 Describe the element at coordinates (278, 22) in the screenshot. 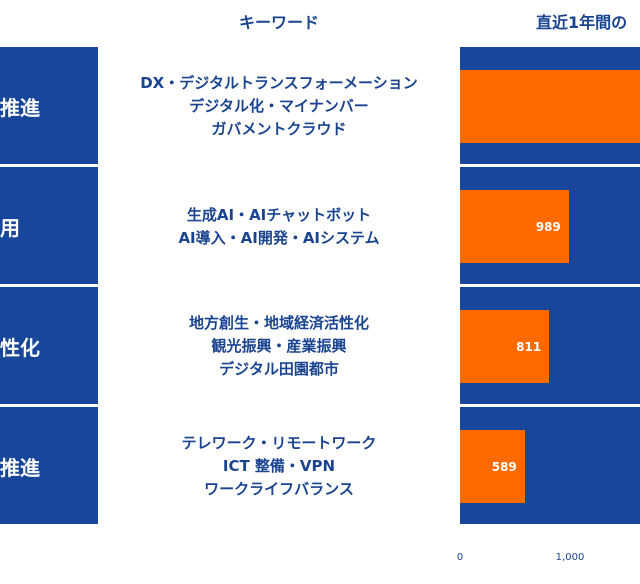

I see `keyword-column-header: キーワード` at that location.